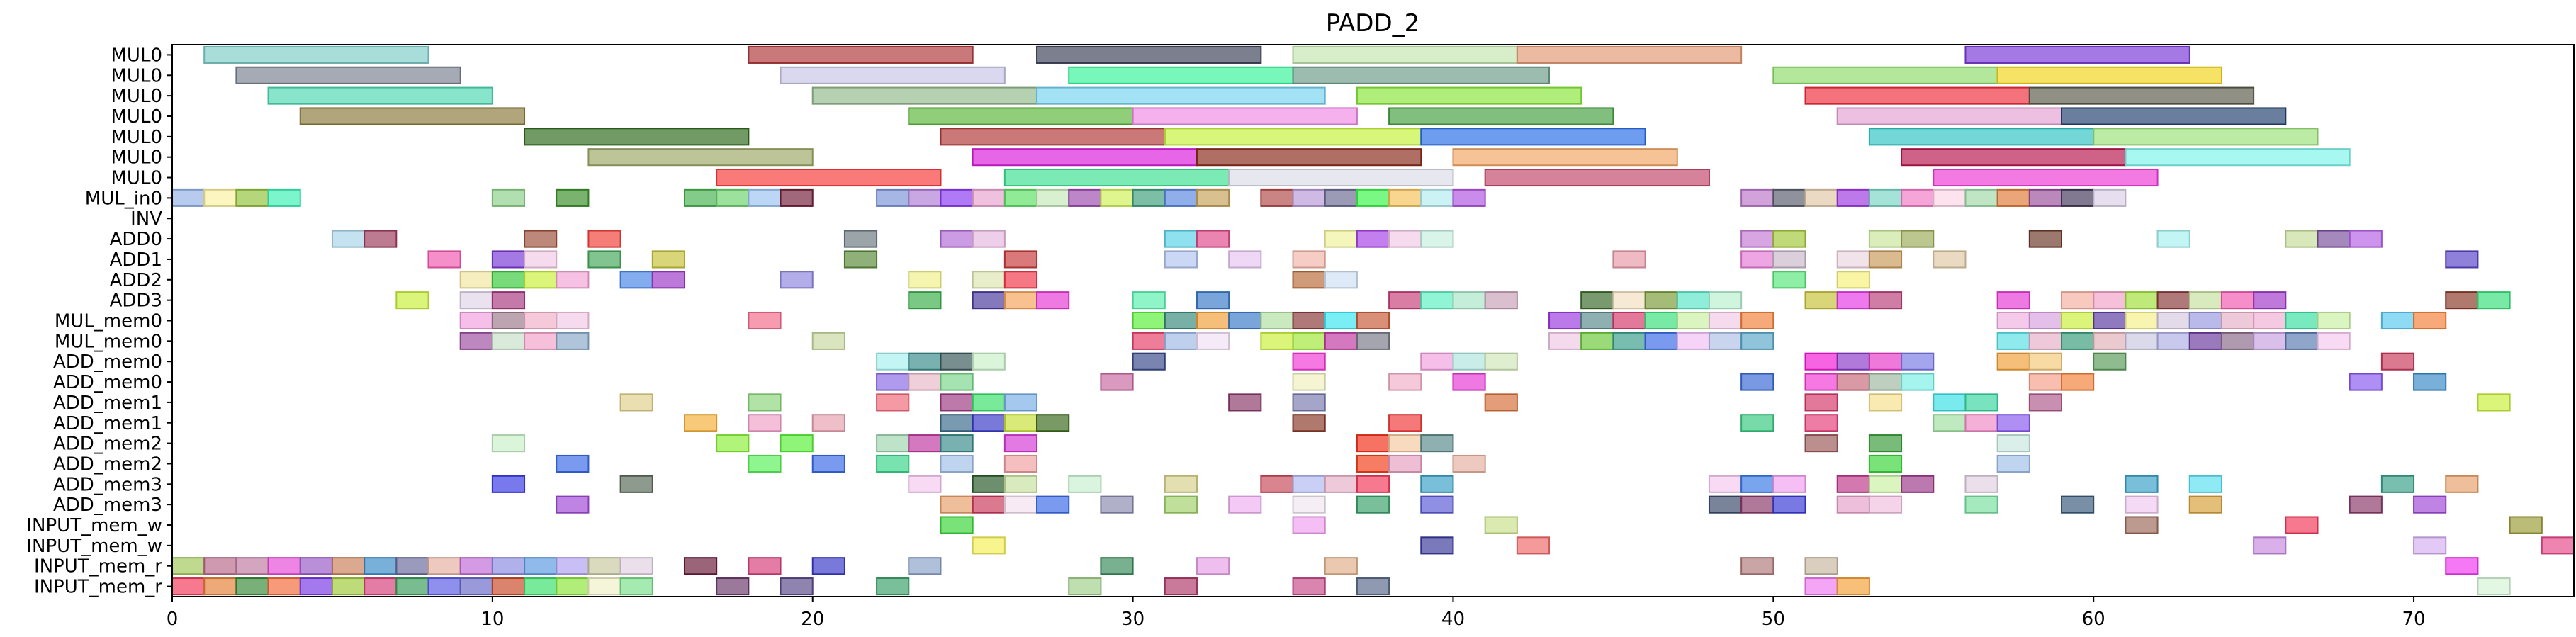 The width and height of the screenshot is (2576, 637). What do you see at coordinates (108, 341) in the screenshot?
I see `row-label: MUL_mem0` at bounding box center [108, 341].